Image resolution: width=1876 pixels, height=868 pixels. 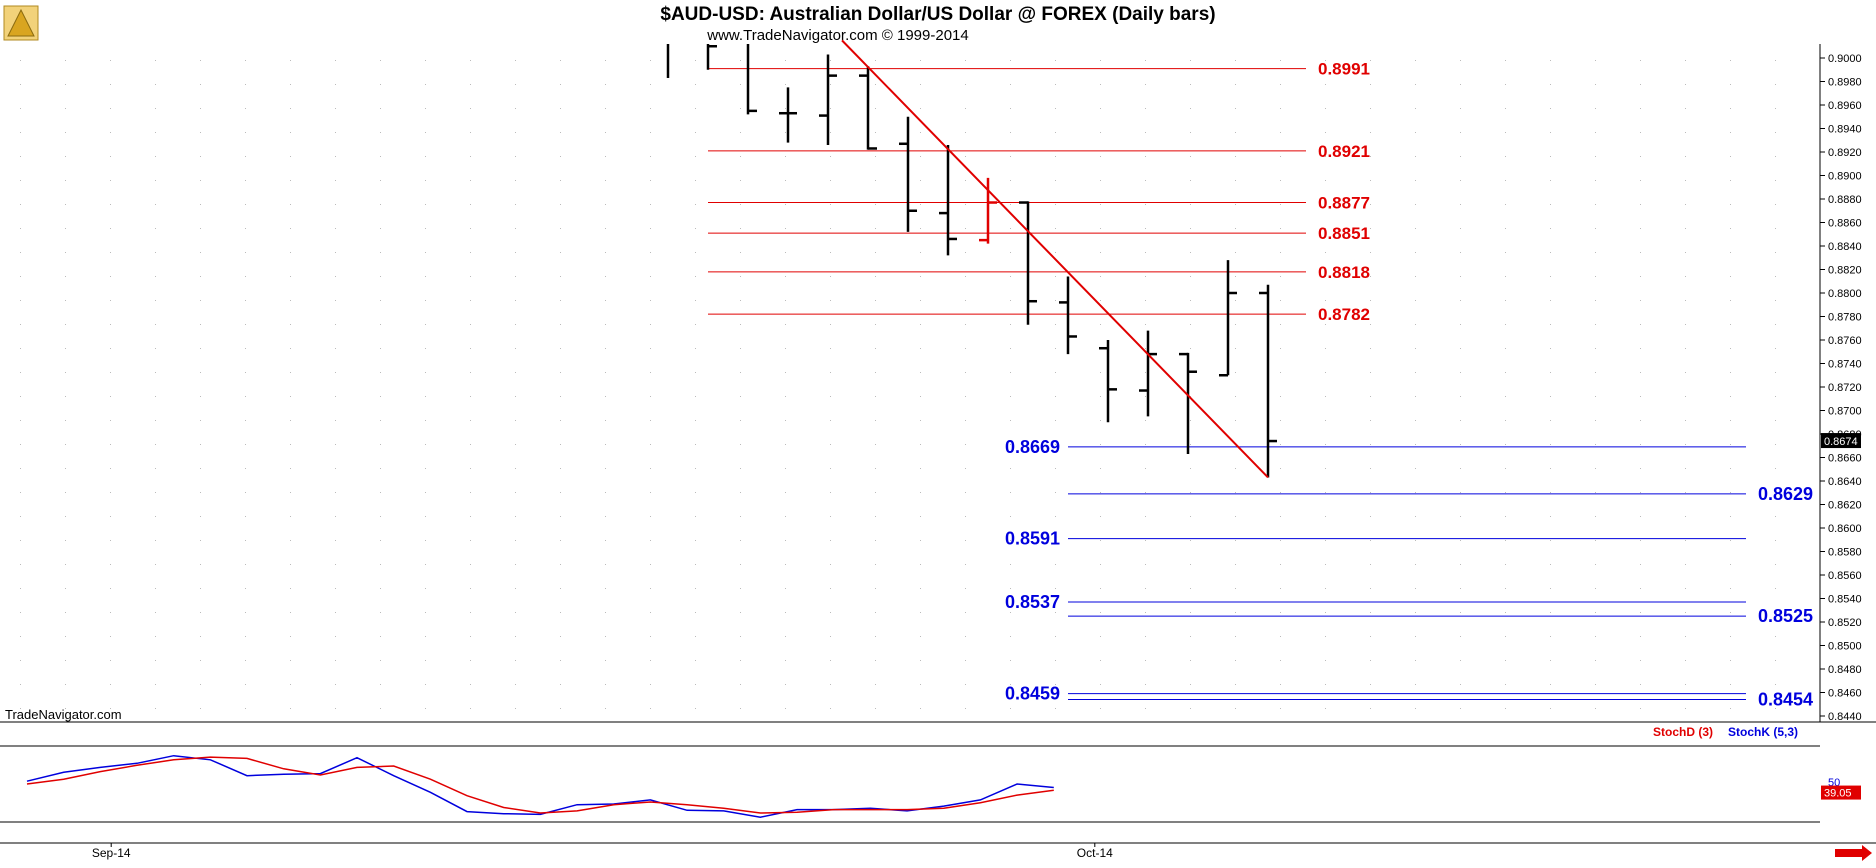 I want to click on last-price-marker: 0.8674, so click(x=1841, y=441).